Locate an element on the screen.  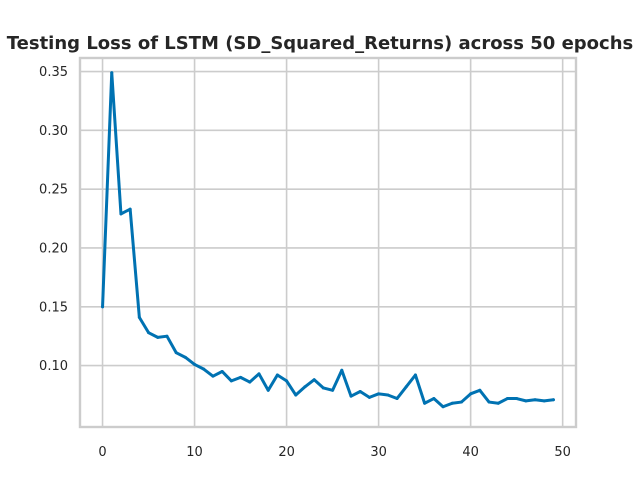
y-tick-label: 0.30 is located at coordinates (53, 131).